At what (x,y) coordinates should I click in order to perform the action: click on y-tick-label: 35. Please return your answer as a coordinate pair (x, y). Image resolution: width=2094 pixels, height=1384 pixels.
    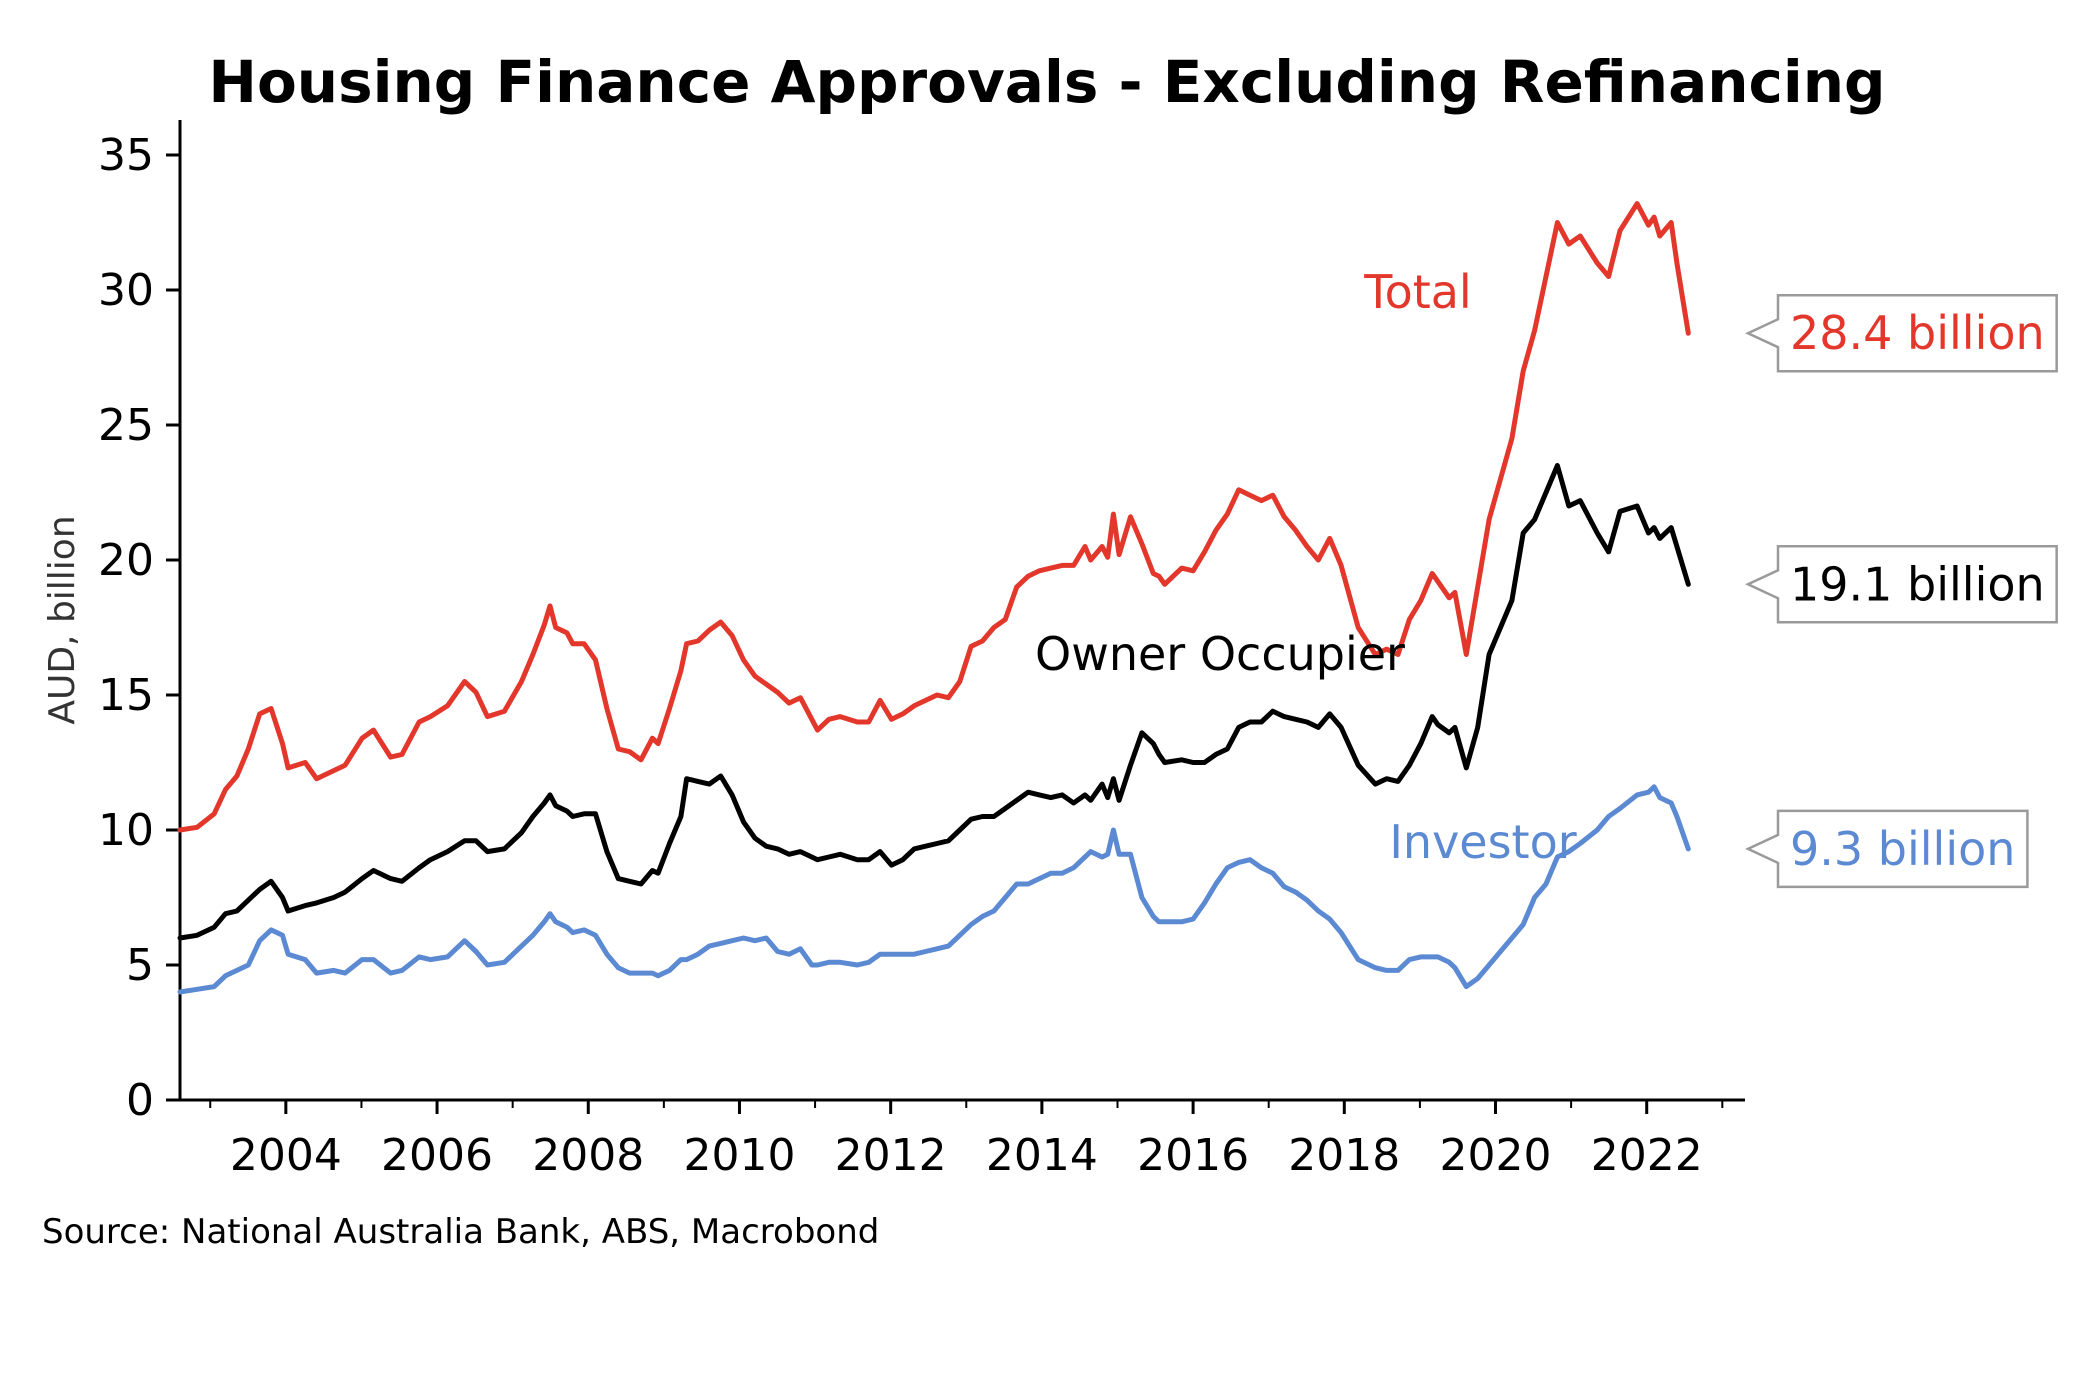
    Looking at the image, I should click on (126, 155).